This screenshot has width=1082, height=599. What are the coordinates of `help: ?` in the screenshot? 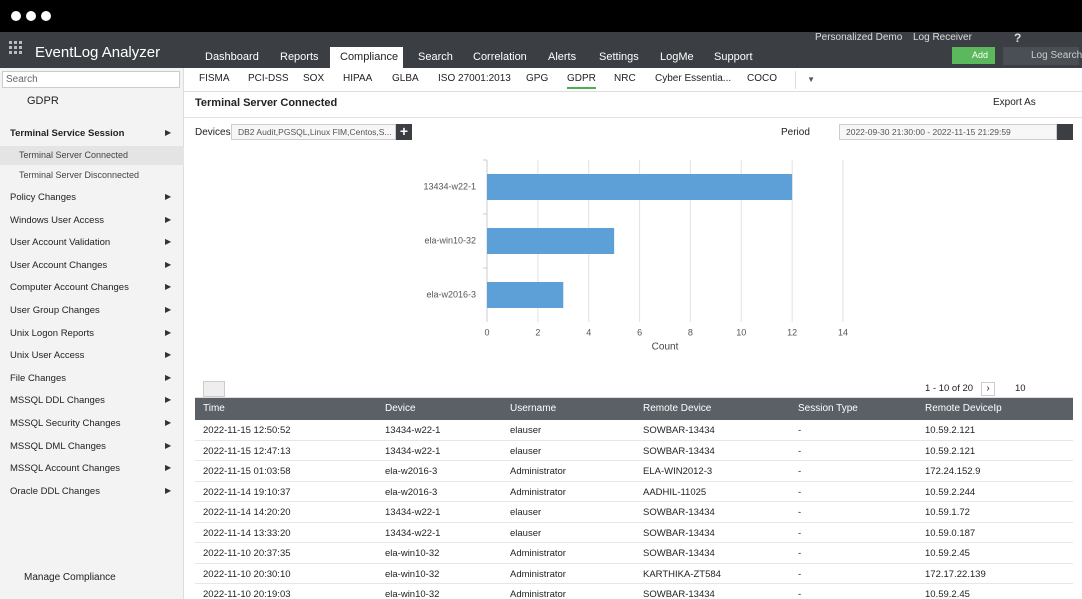 It's located at (1018, 38).